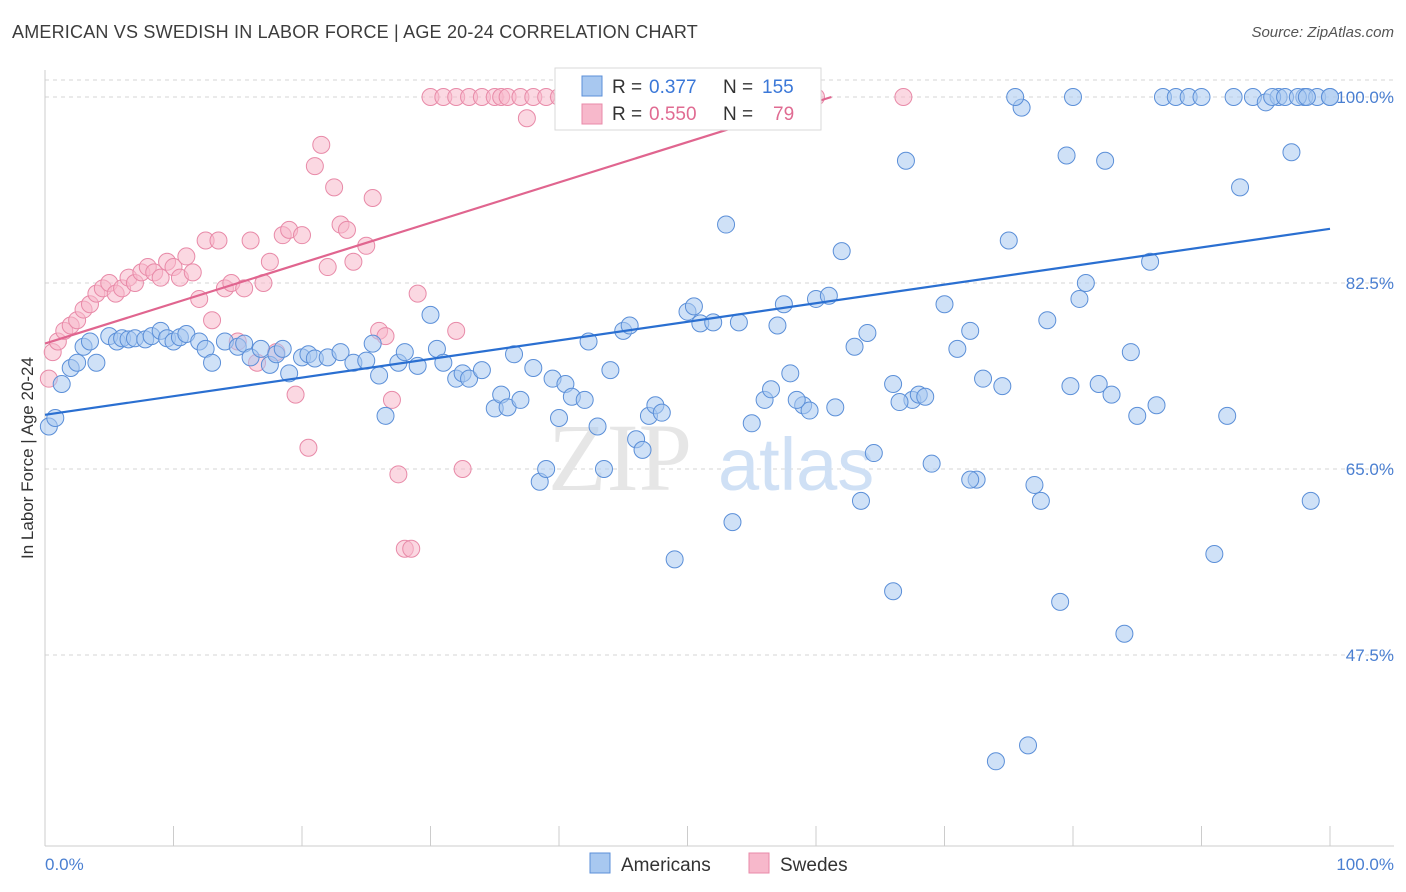  What do you see at coordinates (673, 114) in the screenshot?
I see `swedes-r-value: 0.550` at bounding box center [673, 114].